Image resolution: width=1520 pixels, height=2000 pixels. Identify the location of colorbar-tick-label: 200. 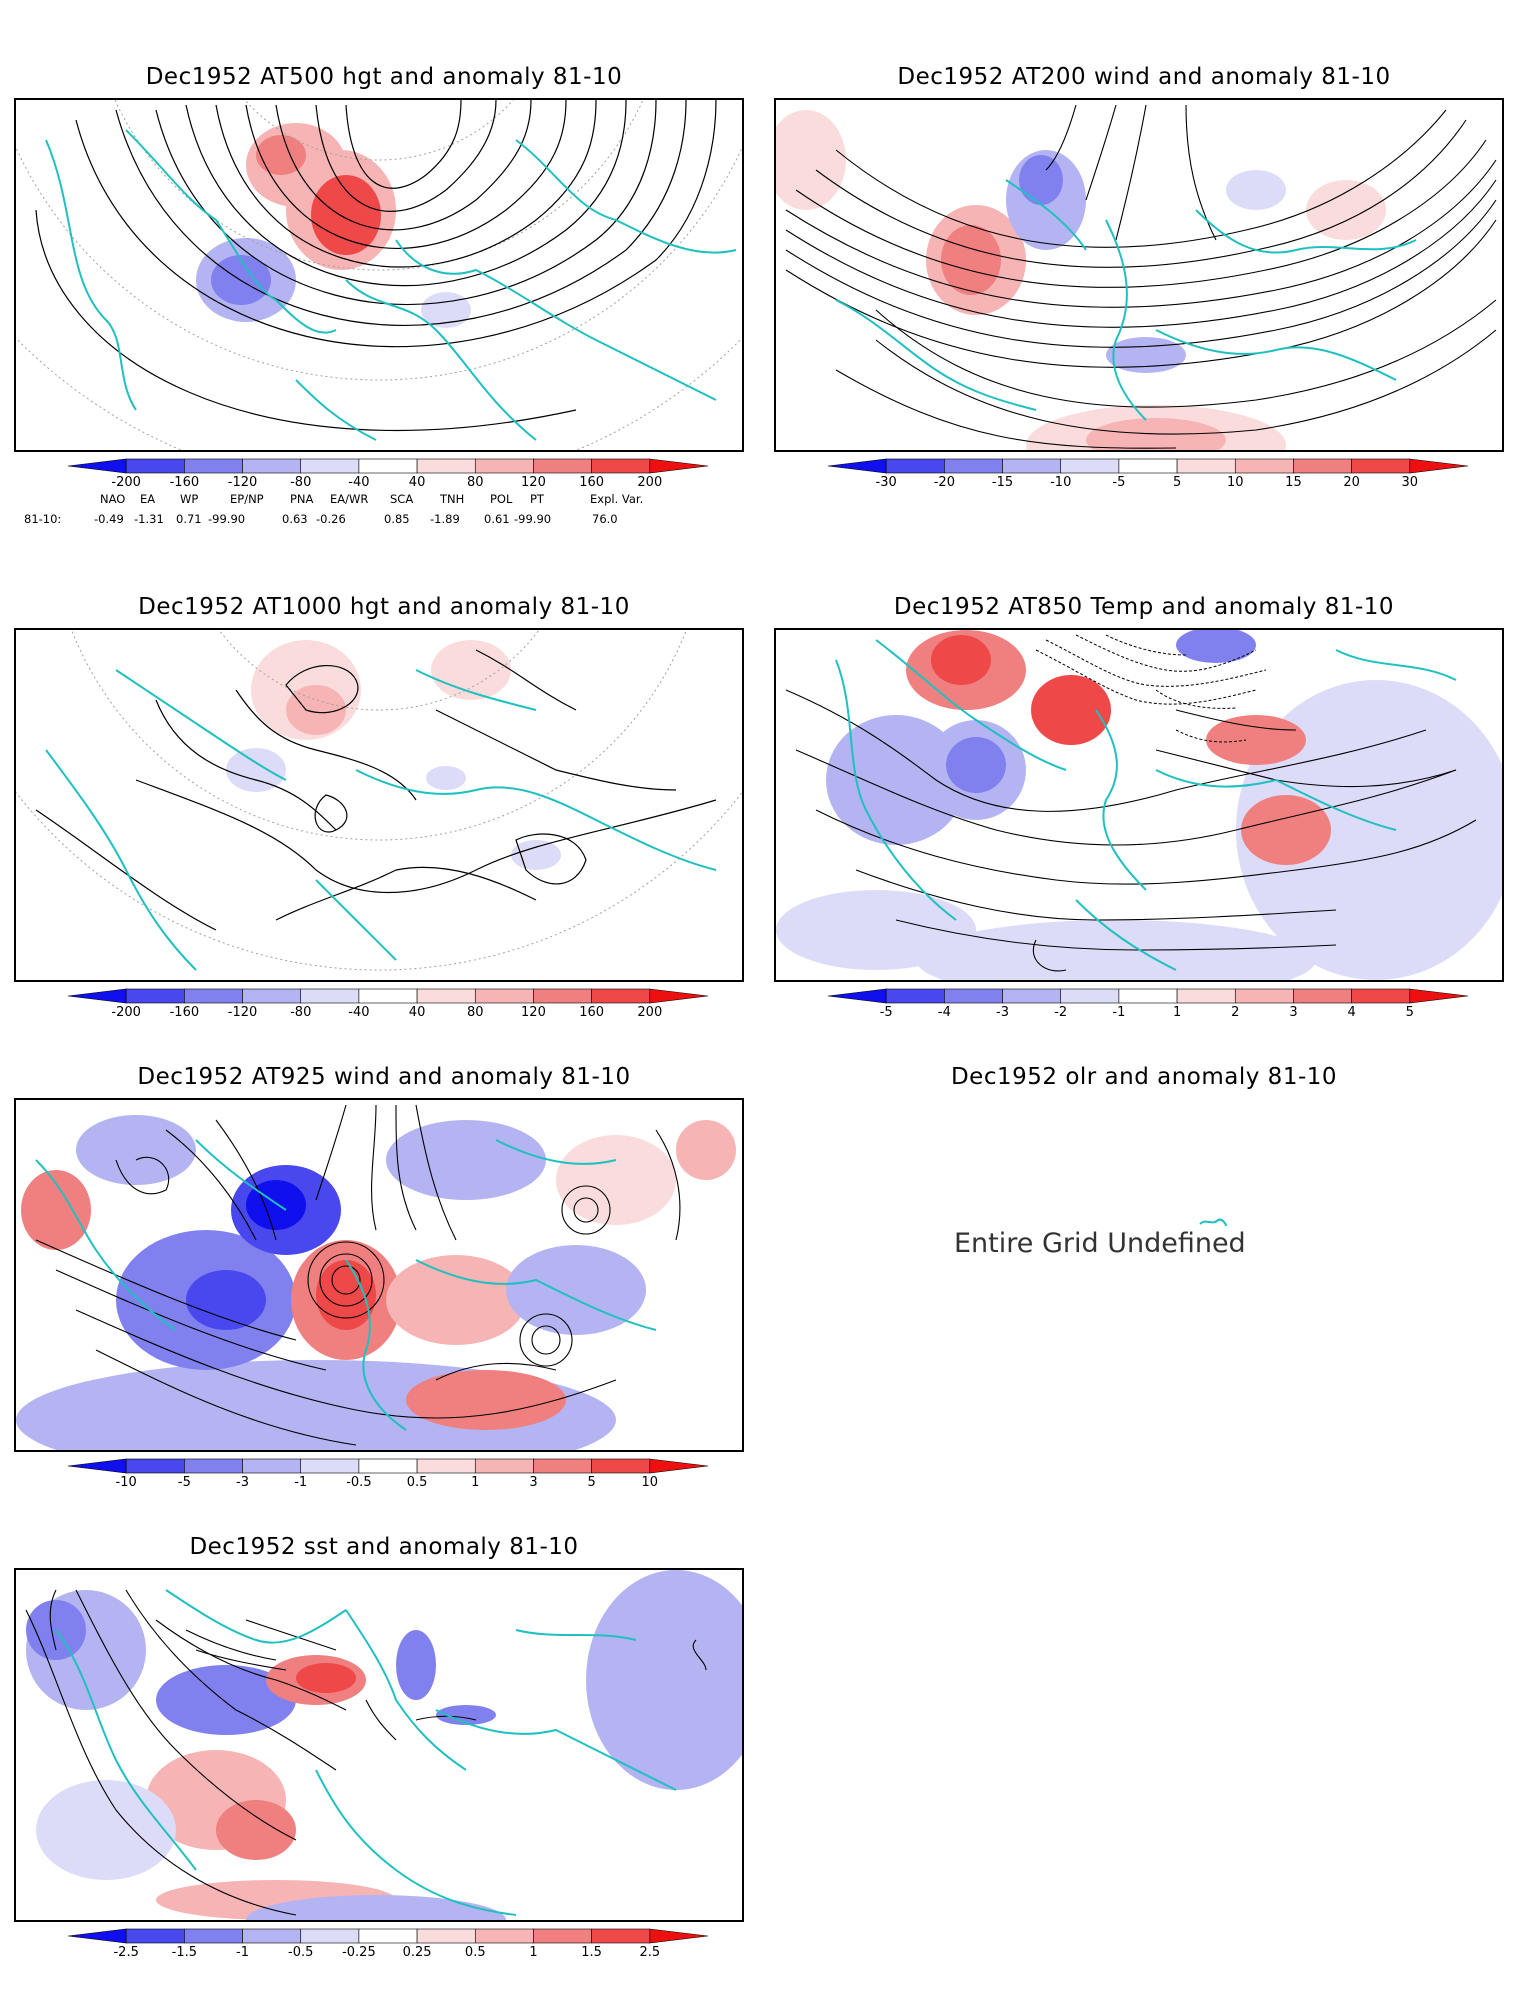
(650, 482).